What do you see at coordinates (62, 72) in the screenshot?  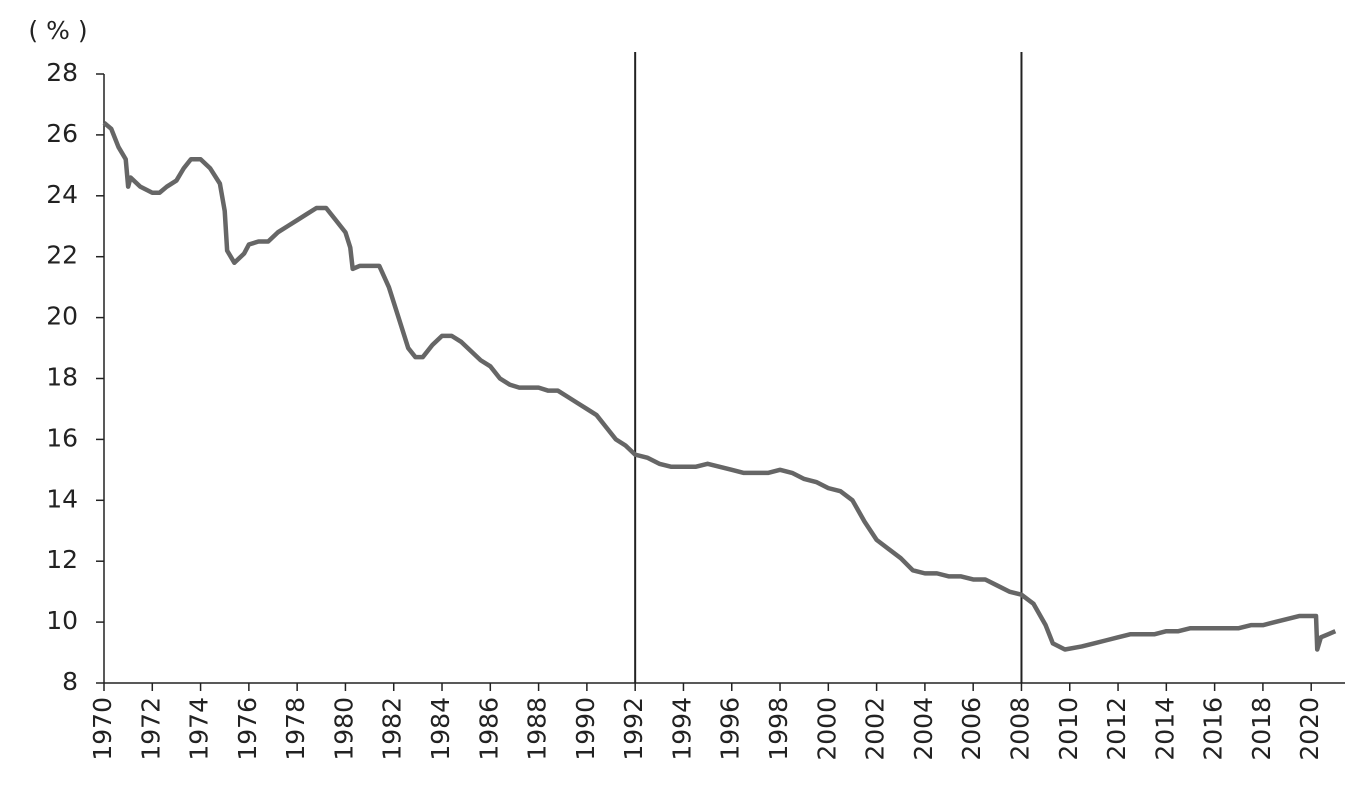 I see `y-tick-label: 28` at bounding box center [62, 72].